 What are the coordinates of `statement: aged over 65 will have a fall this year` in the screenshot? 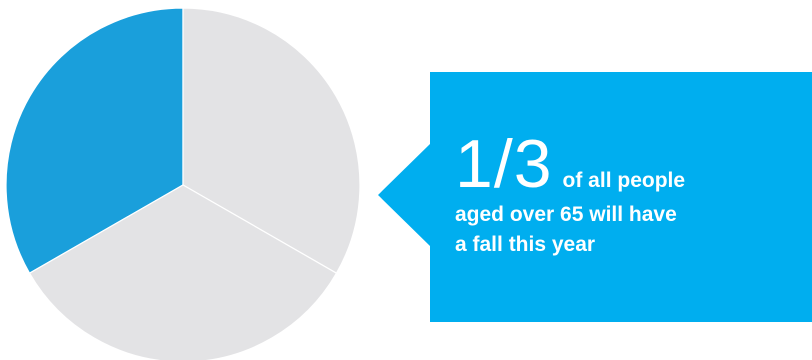 It's located at (625, 230).